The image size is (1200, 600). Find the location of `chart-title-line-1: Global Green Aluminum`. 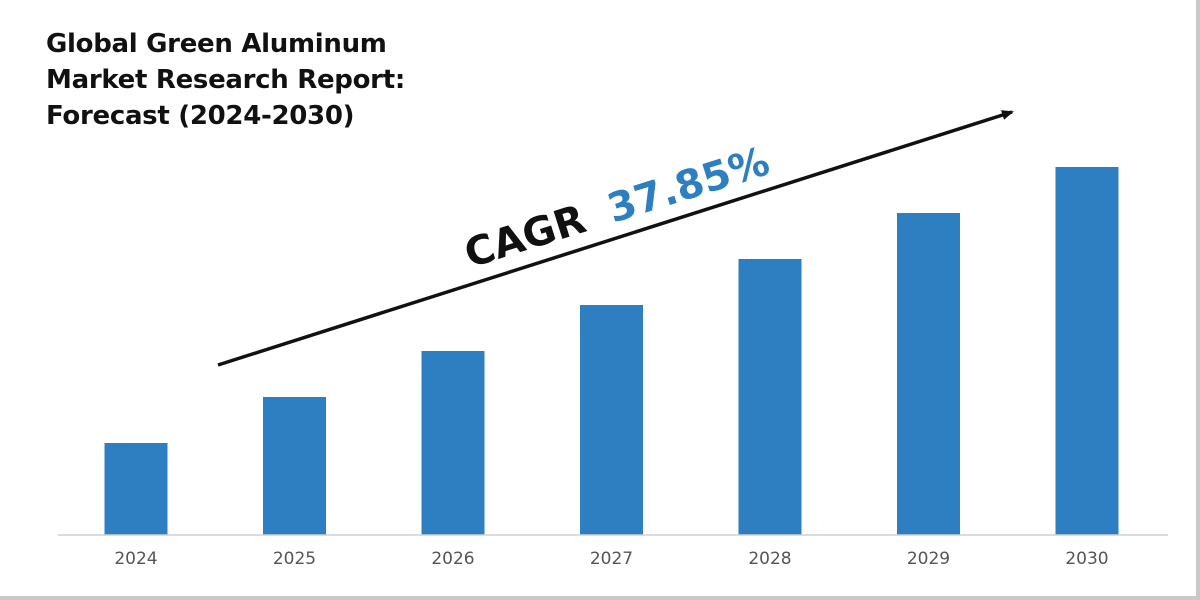

chart-title-line-1: Global Green Aluminum is located at coordinates (216, 44).